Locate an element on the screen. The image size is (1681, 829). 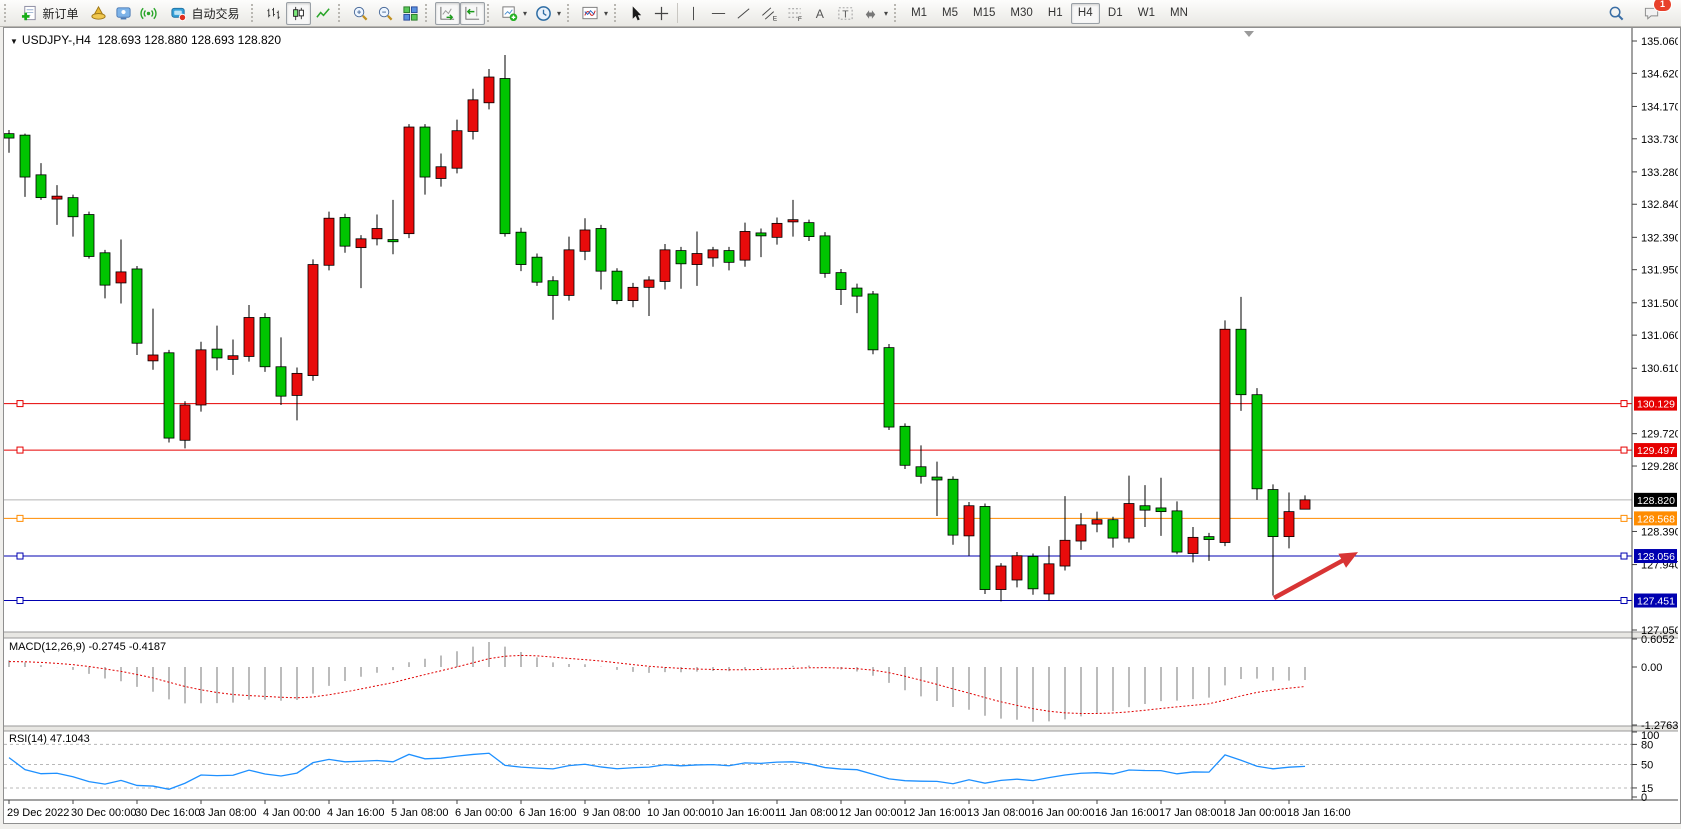
price-tag-128.820: 128.820 is located at coordinates (1655, 499).